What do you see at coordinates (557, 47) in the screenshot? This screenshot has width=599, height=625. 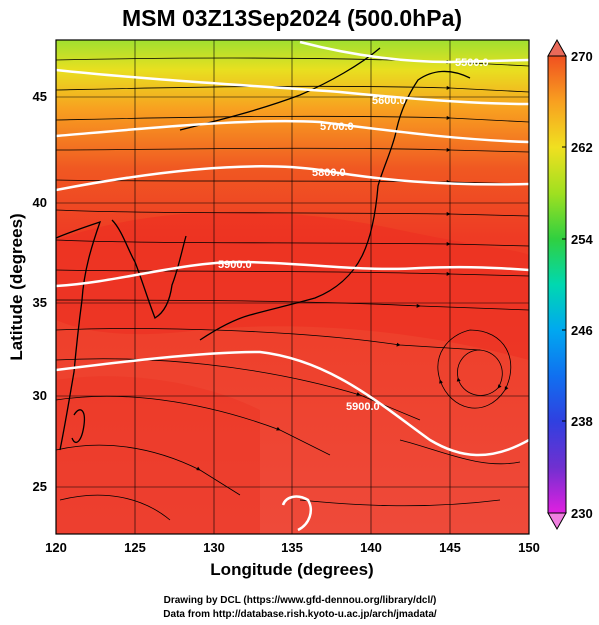 I see `colorbar-top-arrow` at bounding box center [557, 47].